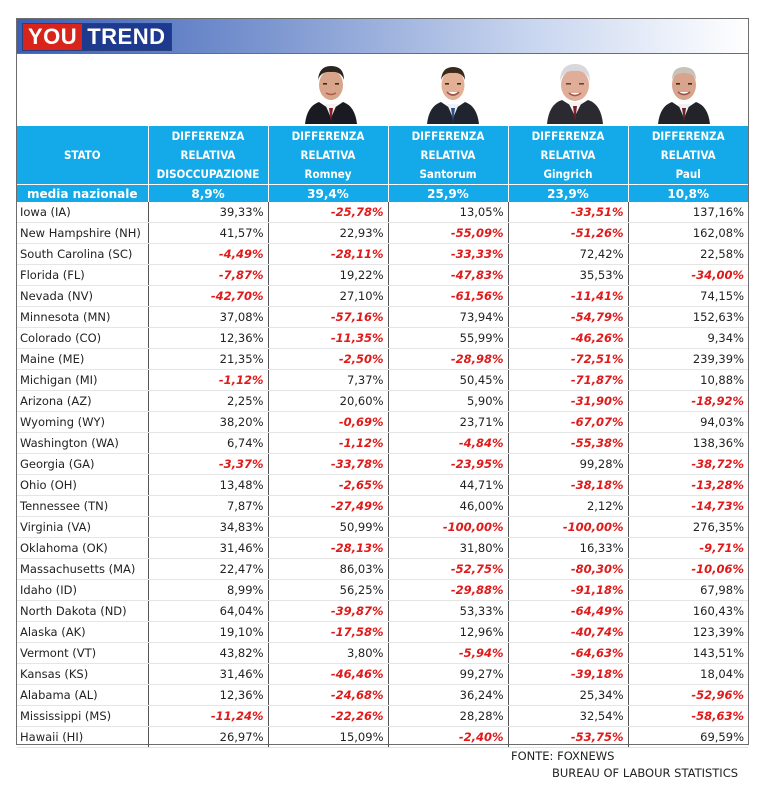 This screenshot has height=792, width=768. What do you see at coordinates (328, 317) in the screenshot?
I see `value-cell: -57,16%` at bounding box center [328, 317].